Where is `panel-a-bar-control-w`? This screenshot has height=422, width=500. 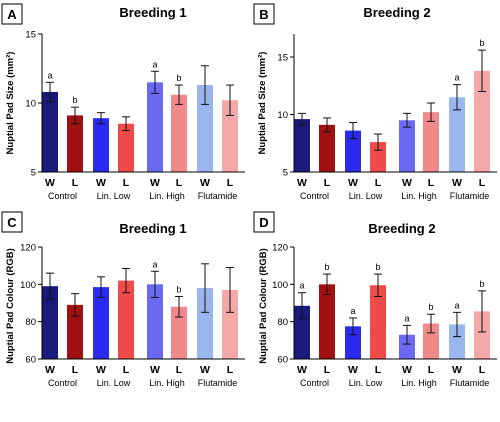
panel-a-bar-control-w is located at coordinates (50, 131).